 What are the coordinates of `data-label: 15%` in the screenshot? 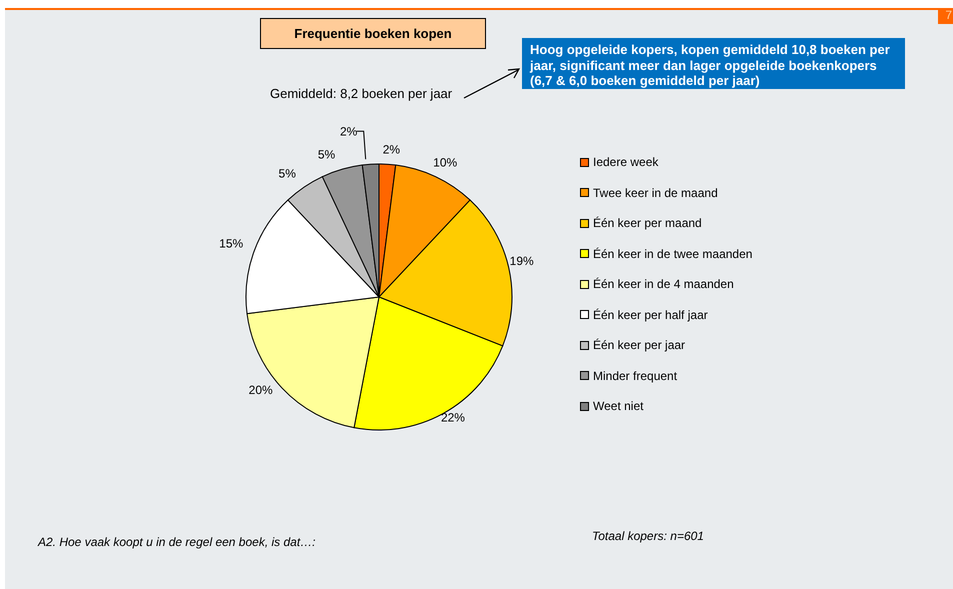 It's located at (231, 243).